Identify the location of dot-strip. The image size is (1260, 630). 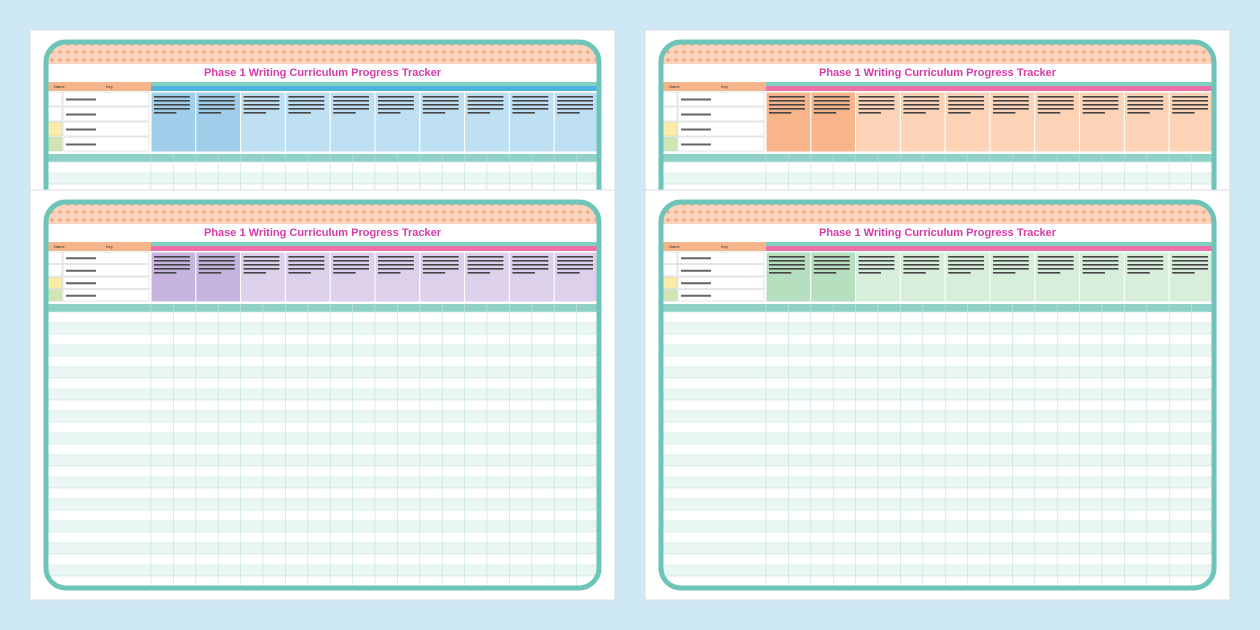
(322, 213).